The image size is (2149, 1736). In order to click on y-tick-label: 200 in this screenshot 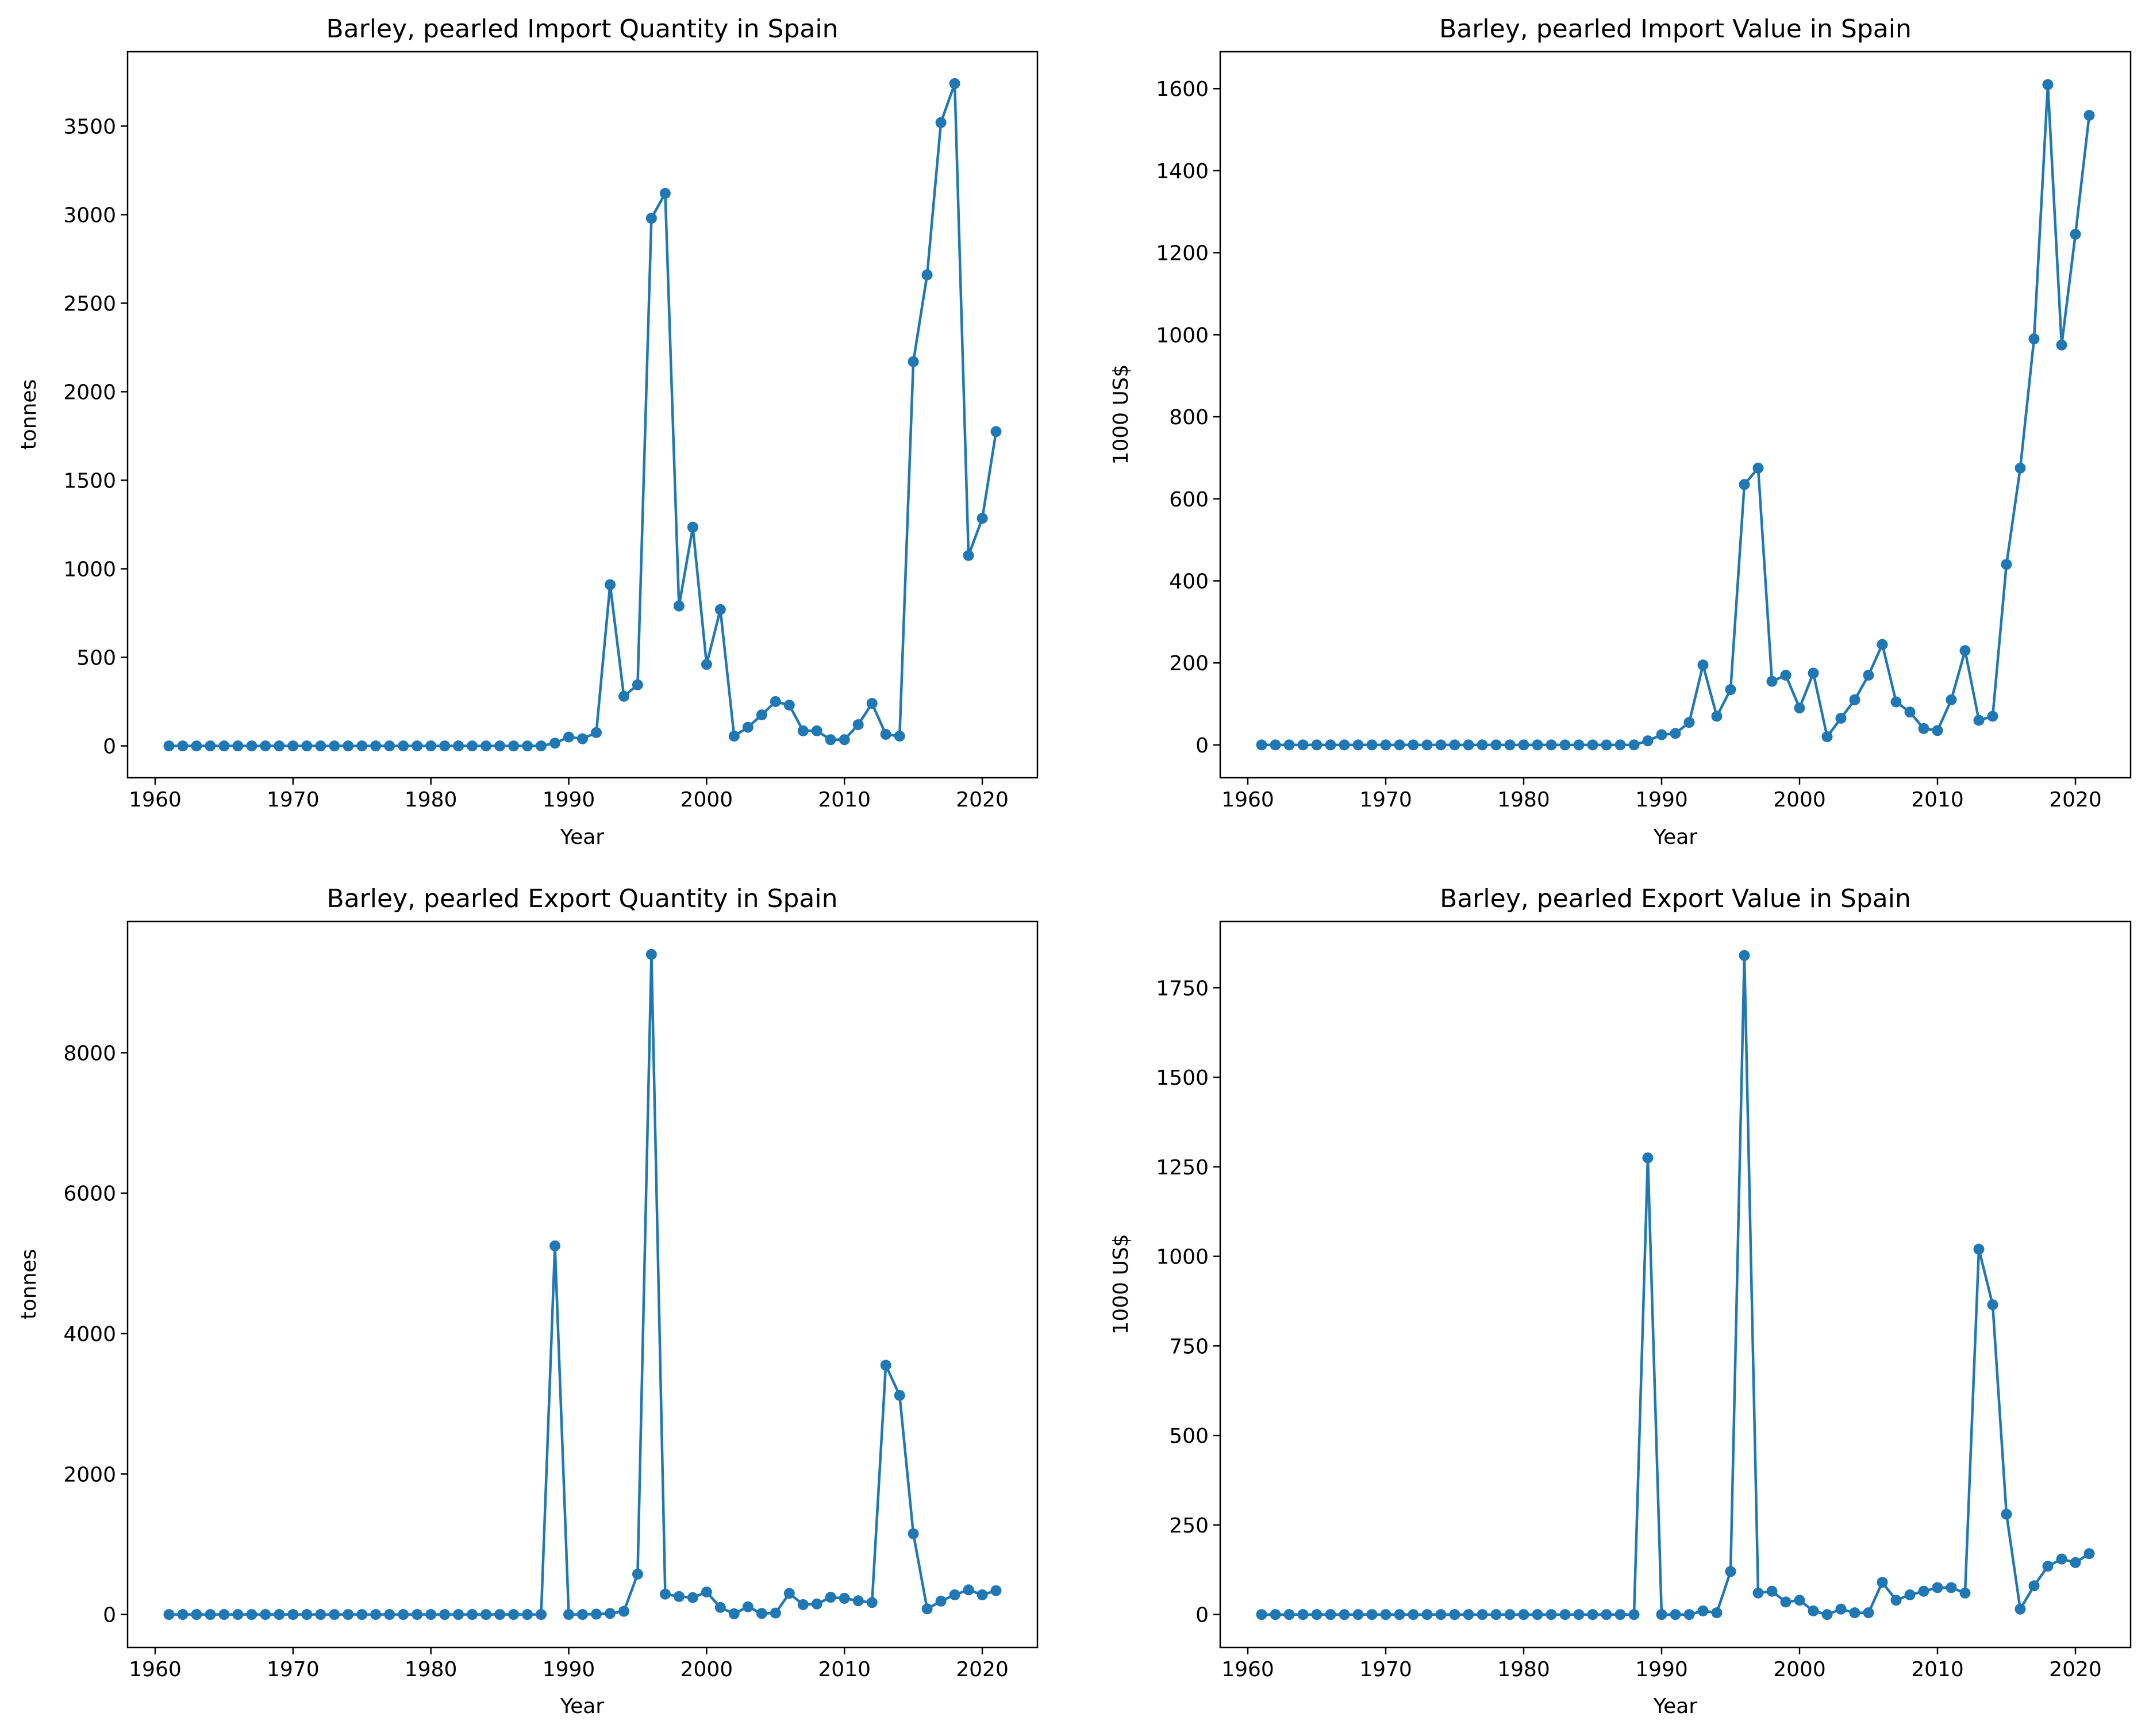, I will do `click(1189, 663)`.